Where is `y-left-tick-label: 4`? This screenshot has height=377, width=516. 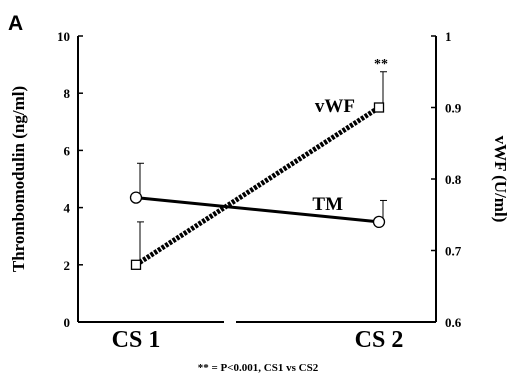 y-left-tick-label: 4 is located at coordinates (67, 208).